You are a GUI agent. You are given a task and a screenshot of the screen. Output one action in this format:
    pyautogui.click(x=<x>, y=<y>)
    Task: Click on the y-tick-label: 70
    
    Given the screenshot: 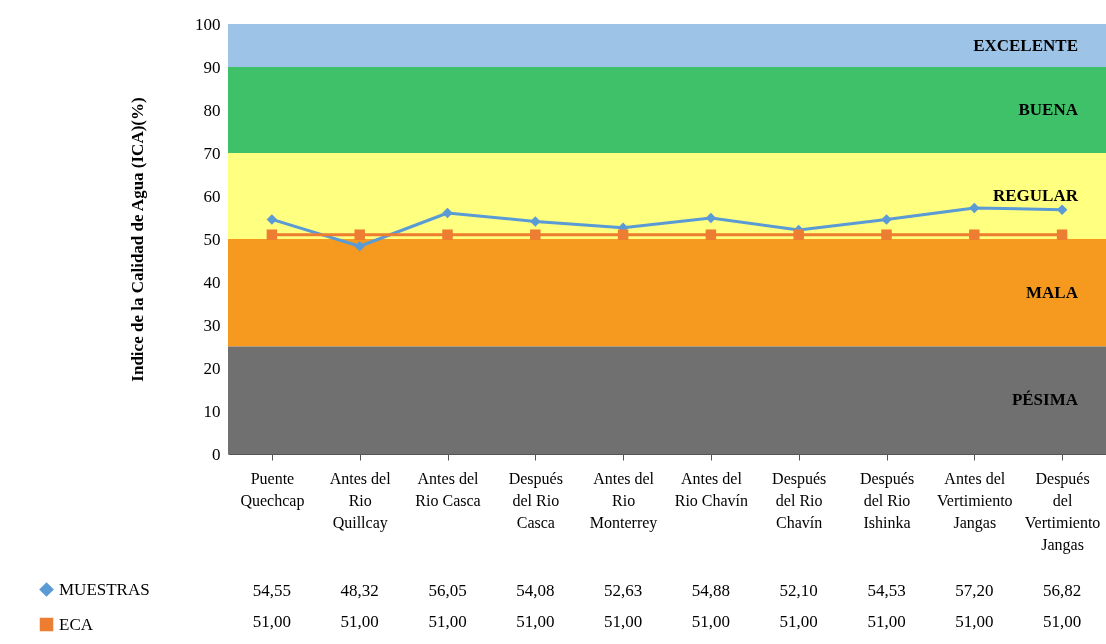 What is the action you would take?
    pyautogui.click(x=212, y=153)
    